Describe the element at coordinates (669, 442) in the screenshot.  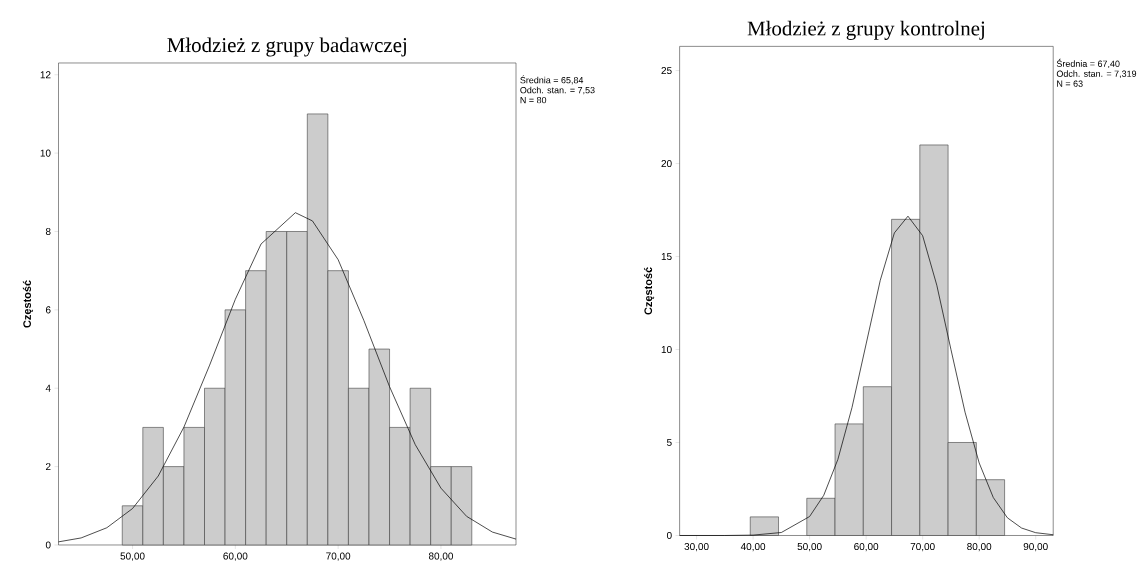
I see `y-tick-label: 5` at that location.